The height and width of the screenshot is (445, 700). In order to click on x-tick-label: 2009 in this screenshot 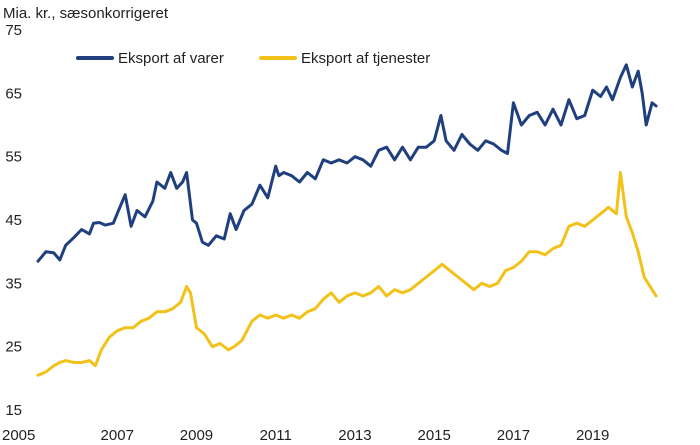, I will do `click(196, 435)`.